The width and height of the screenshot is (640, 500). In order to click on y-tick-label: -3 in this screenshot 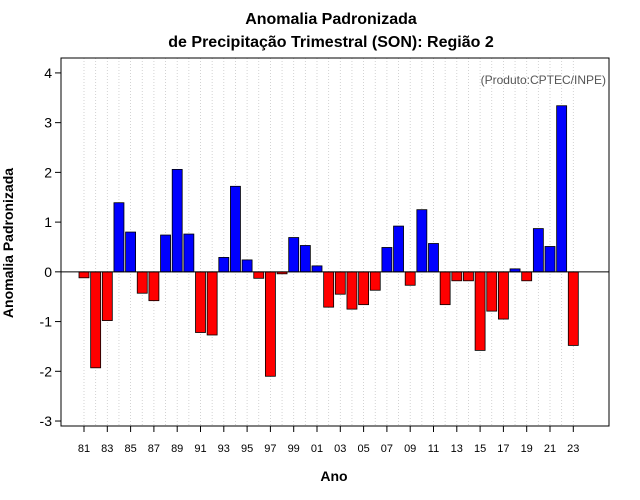, I will do `click(46, 421)`.